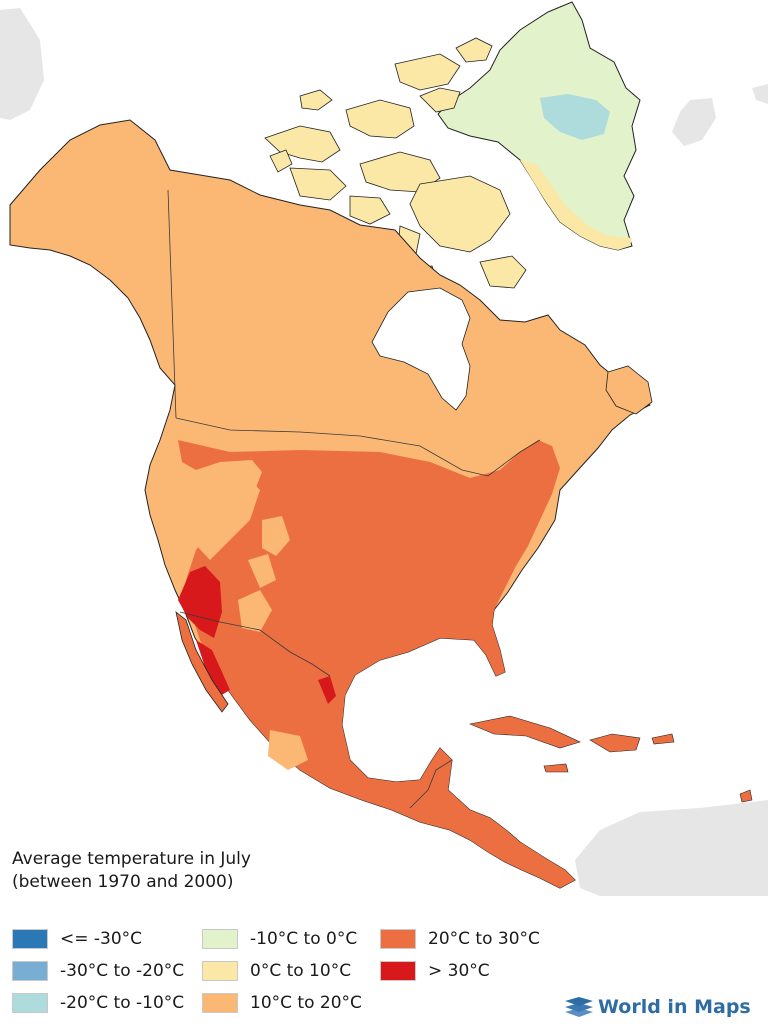 Image resolution: width=768 pixels, height=1024 pixels. I want to click on brand-name: World in Maps, so click(674, 1007).